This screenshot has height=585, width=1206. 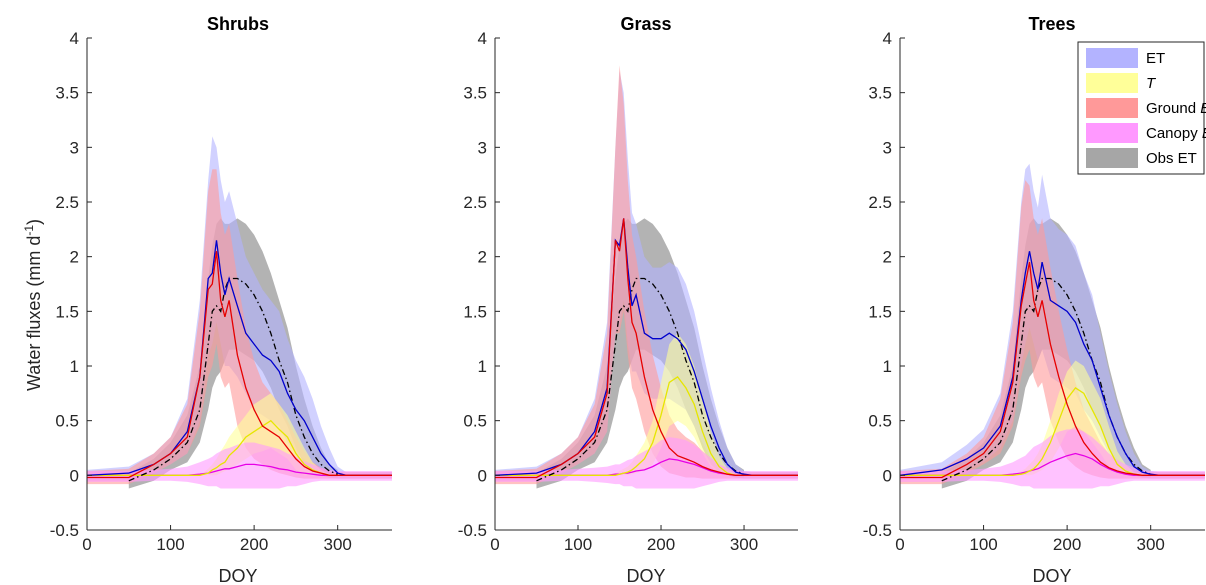 I want to click on legend-label-ground-e-text: Ground, so click(x=1173, y=108).